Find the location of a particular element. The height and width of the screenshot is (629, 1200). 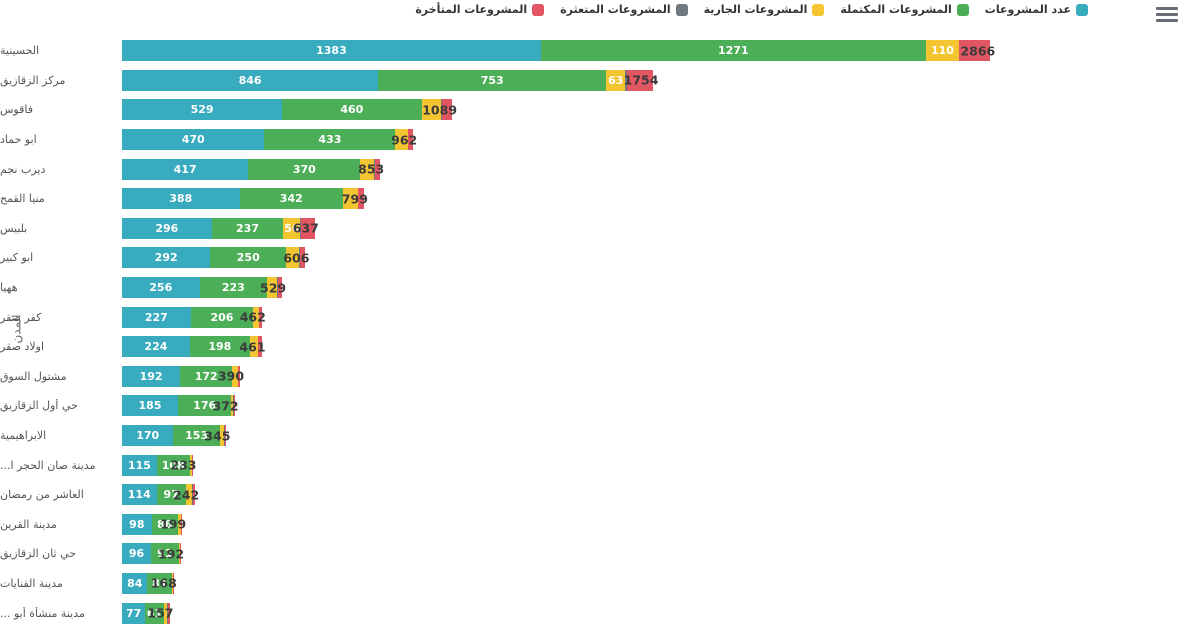

legend-item-count: عدد المشروعات is located at coordinates (1036, 9).